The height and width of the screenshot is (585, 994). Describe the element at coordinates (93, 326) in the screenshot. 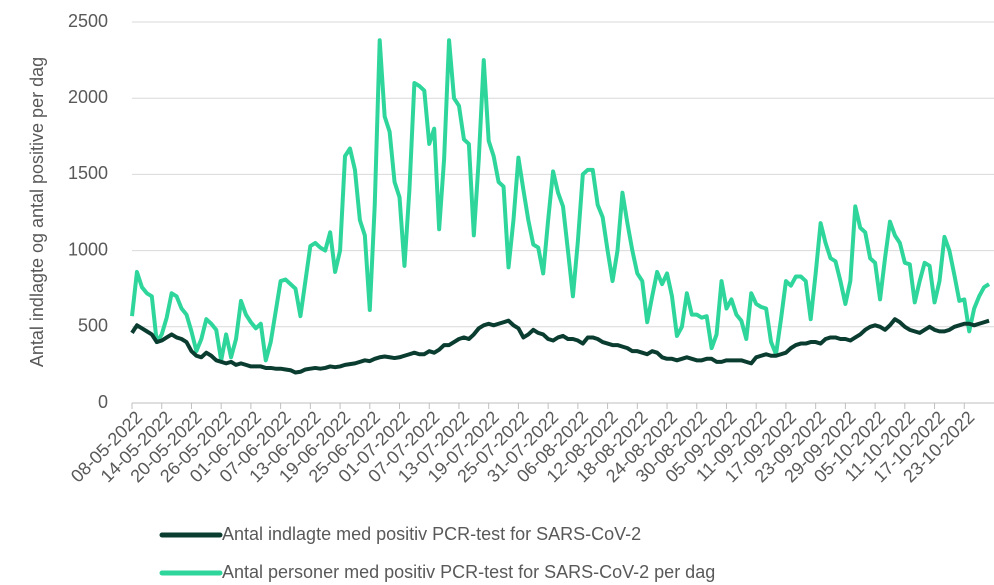

I see `y-tick-label: 500` at that location.